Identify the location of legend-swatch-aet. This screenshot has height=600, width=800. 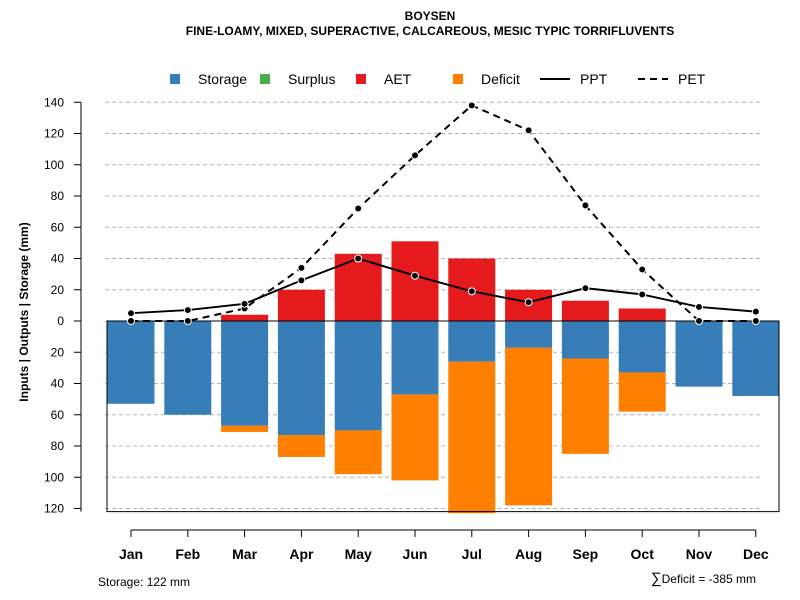
(361, 79).